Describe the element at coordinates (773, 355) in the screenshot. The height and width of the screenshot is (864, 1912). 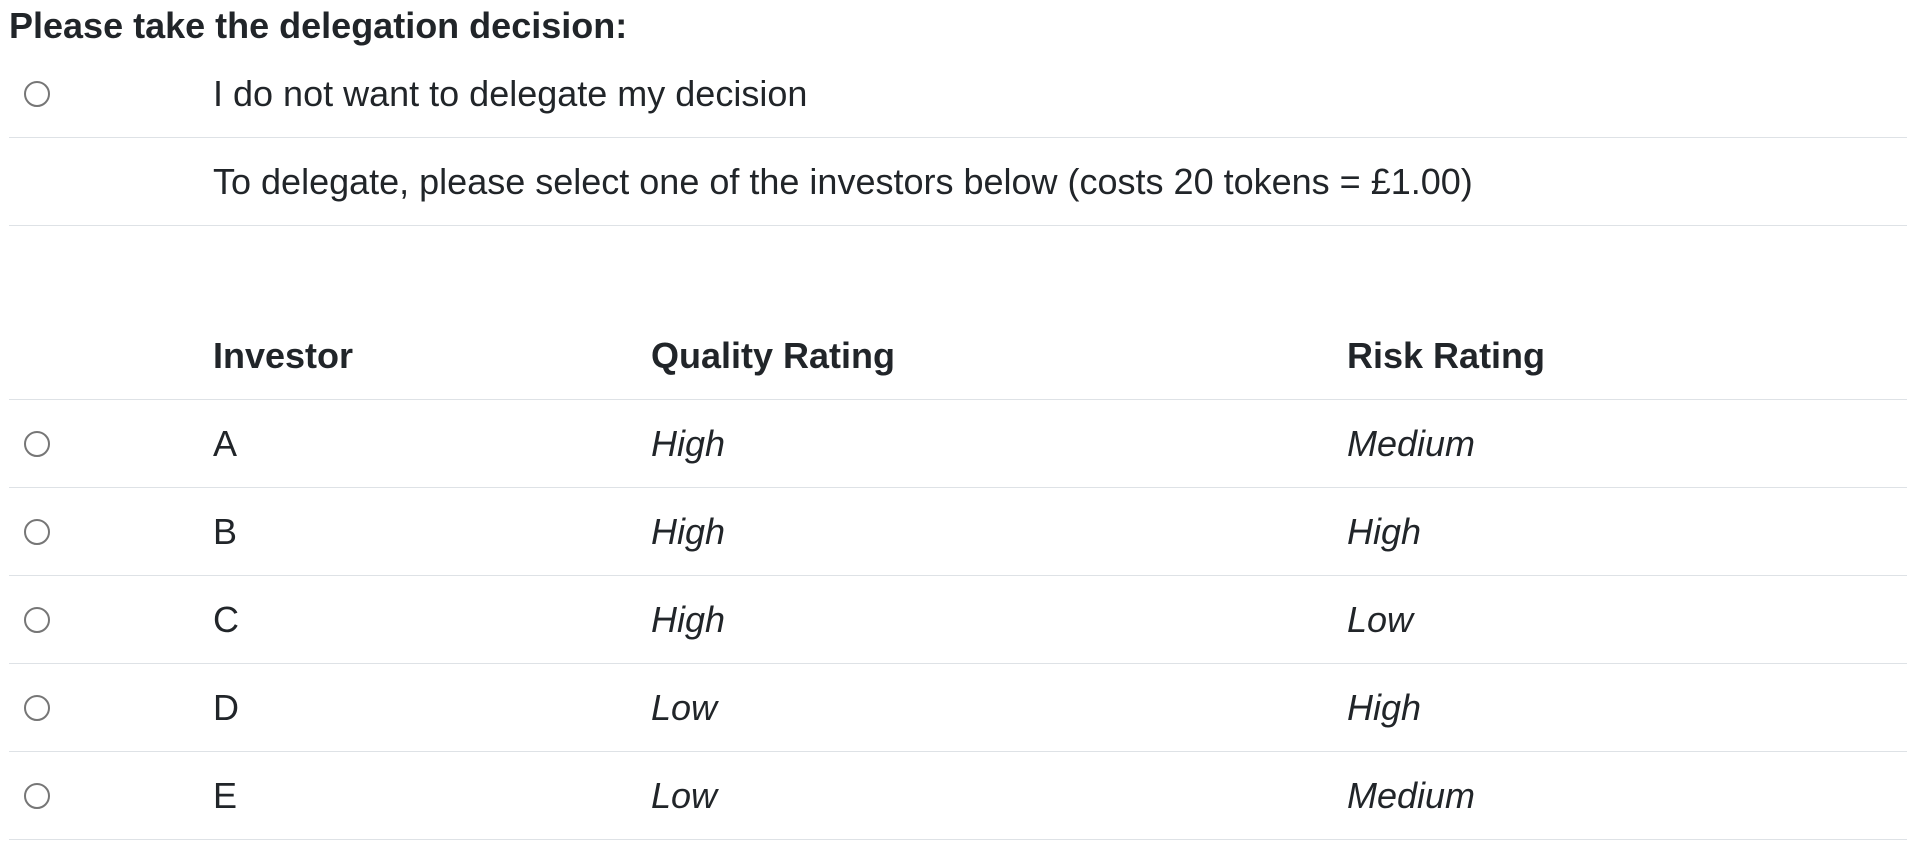
I see `column-header-quality-rating: Quality Rating` at that location.